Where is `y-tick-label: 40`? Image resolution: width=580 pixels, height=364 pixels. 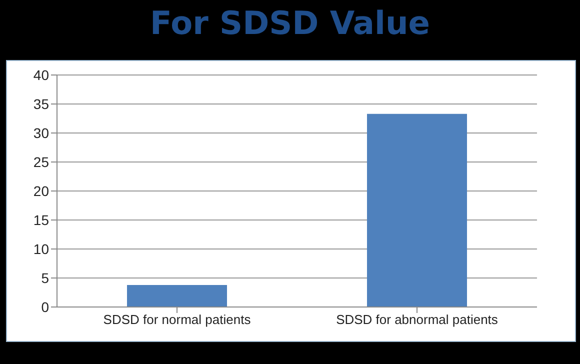 y-tick-label: 40 is located at coordinates (41, 74).